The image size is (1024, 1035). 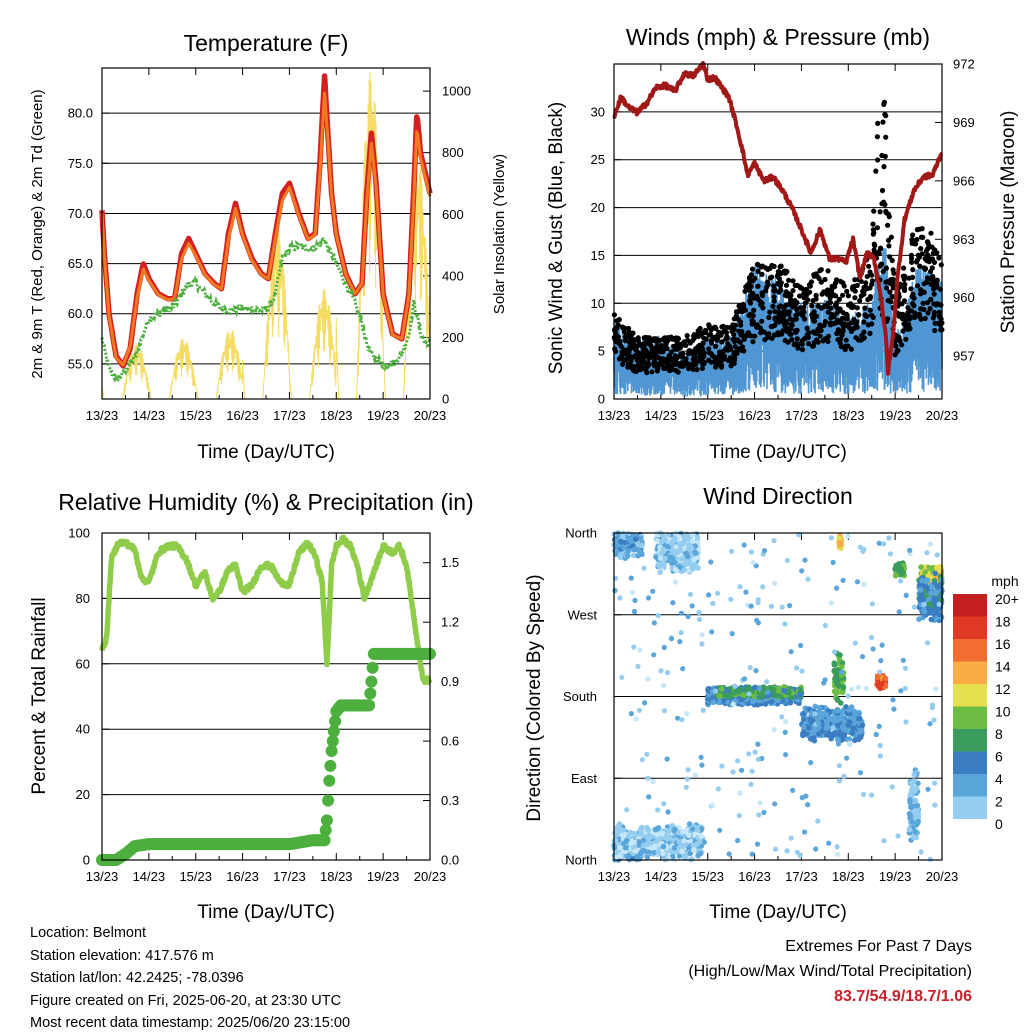 What do you see at coordinates (1003, 689) in the screenshot?
I see `wd-legend-label: 12` at bounding box center [1003, 689].